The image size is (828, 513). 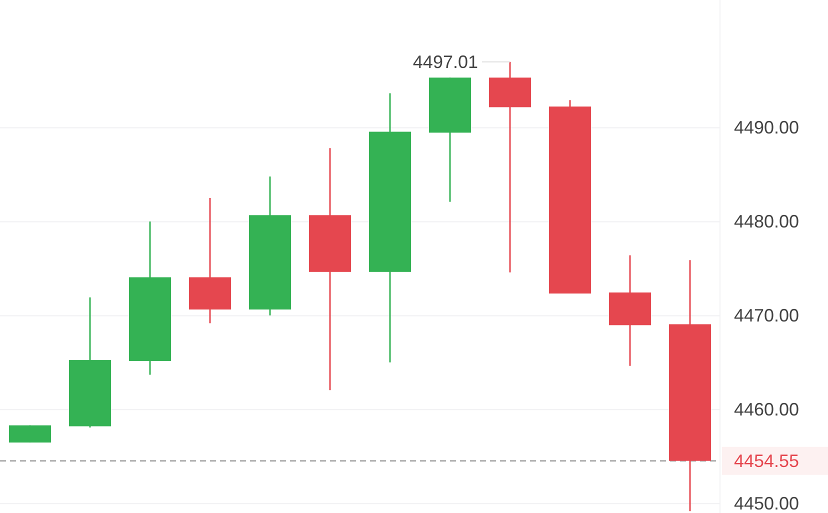 I want to click on y-tick-label: 4480.00, so click(x=767, y=221).